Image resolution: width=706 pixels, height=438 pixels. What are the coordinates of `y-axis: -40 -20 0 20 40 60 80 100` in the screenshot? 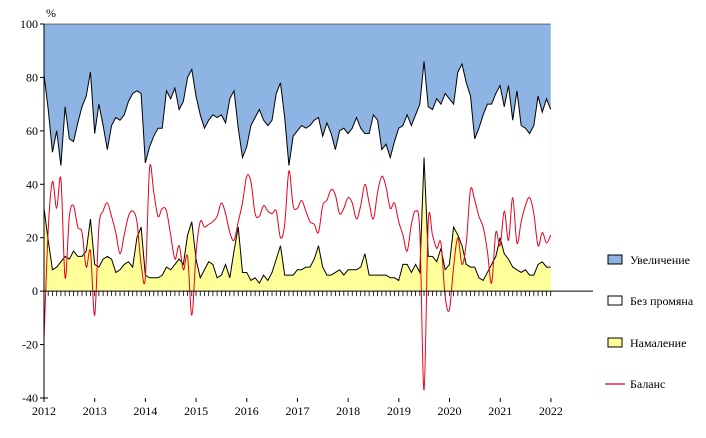 It's located at (32, 211).